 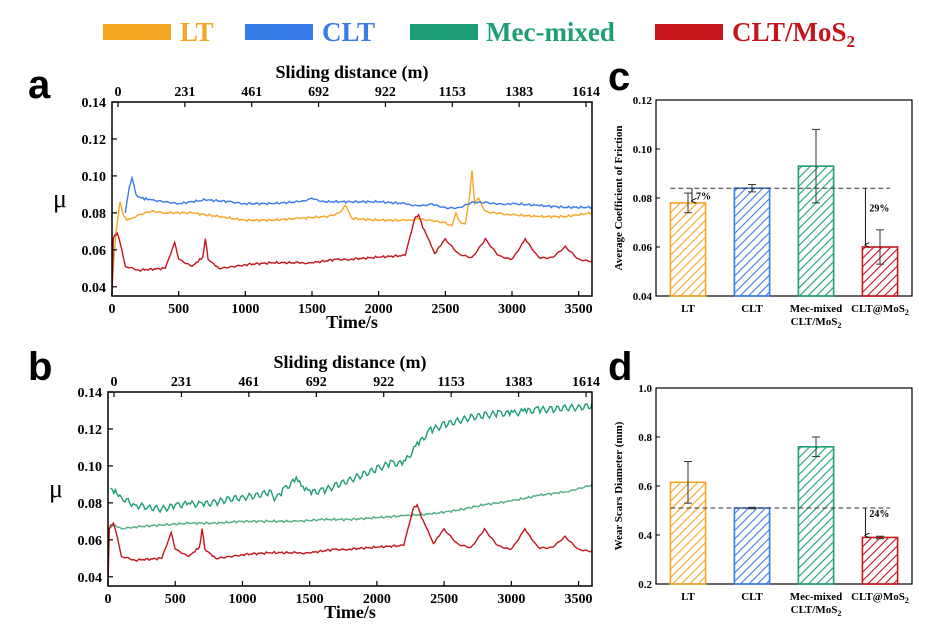 I want to click on legend-label-mec-mixed: Mec-mixed, so click(x=550, y=32).